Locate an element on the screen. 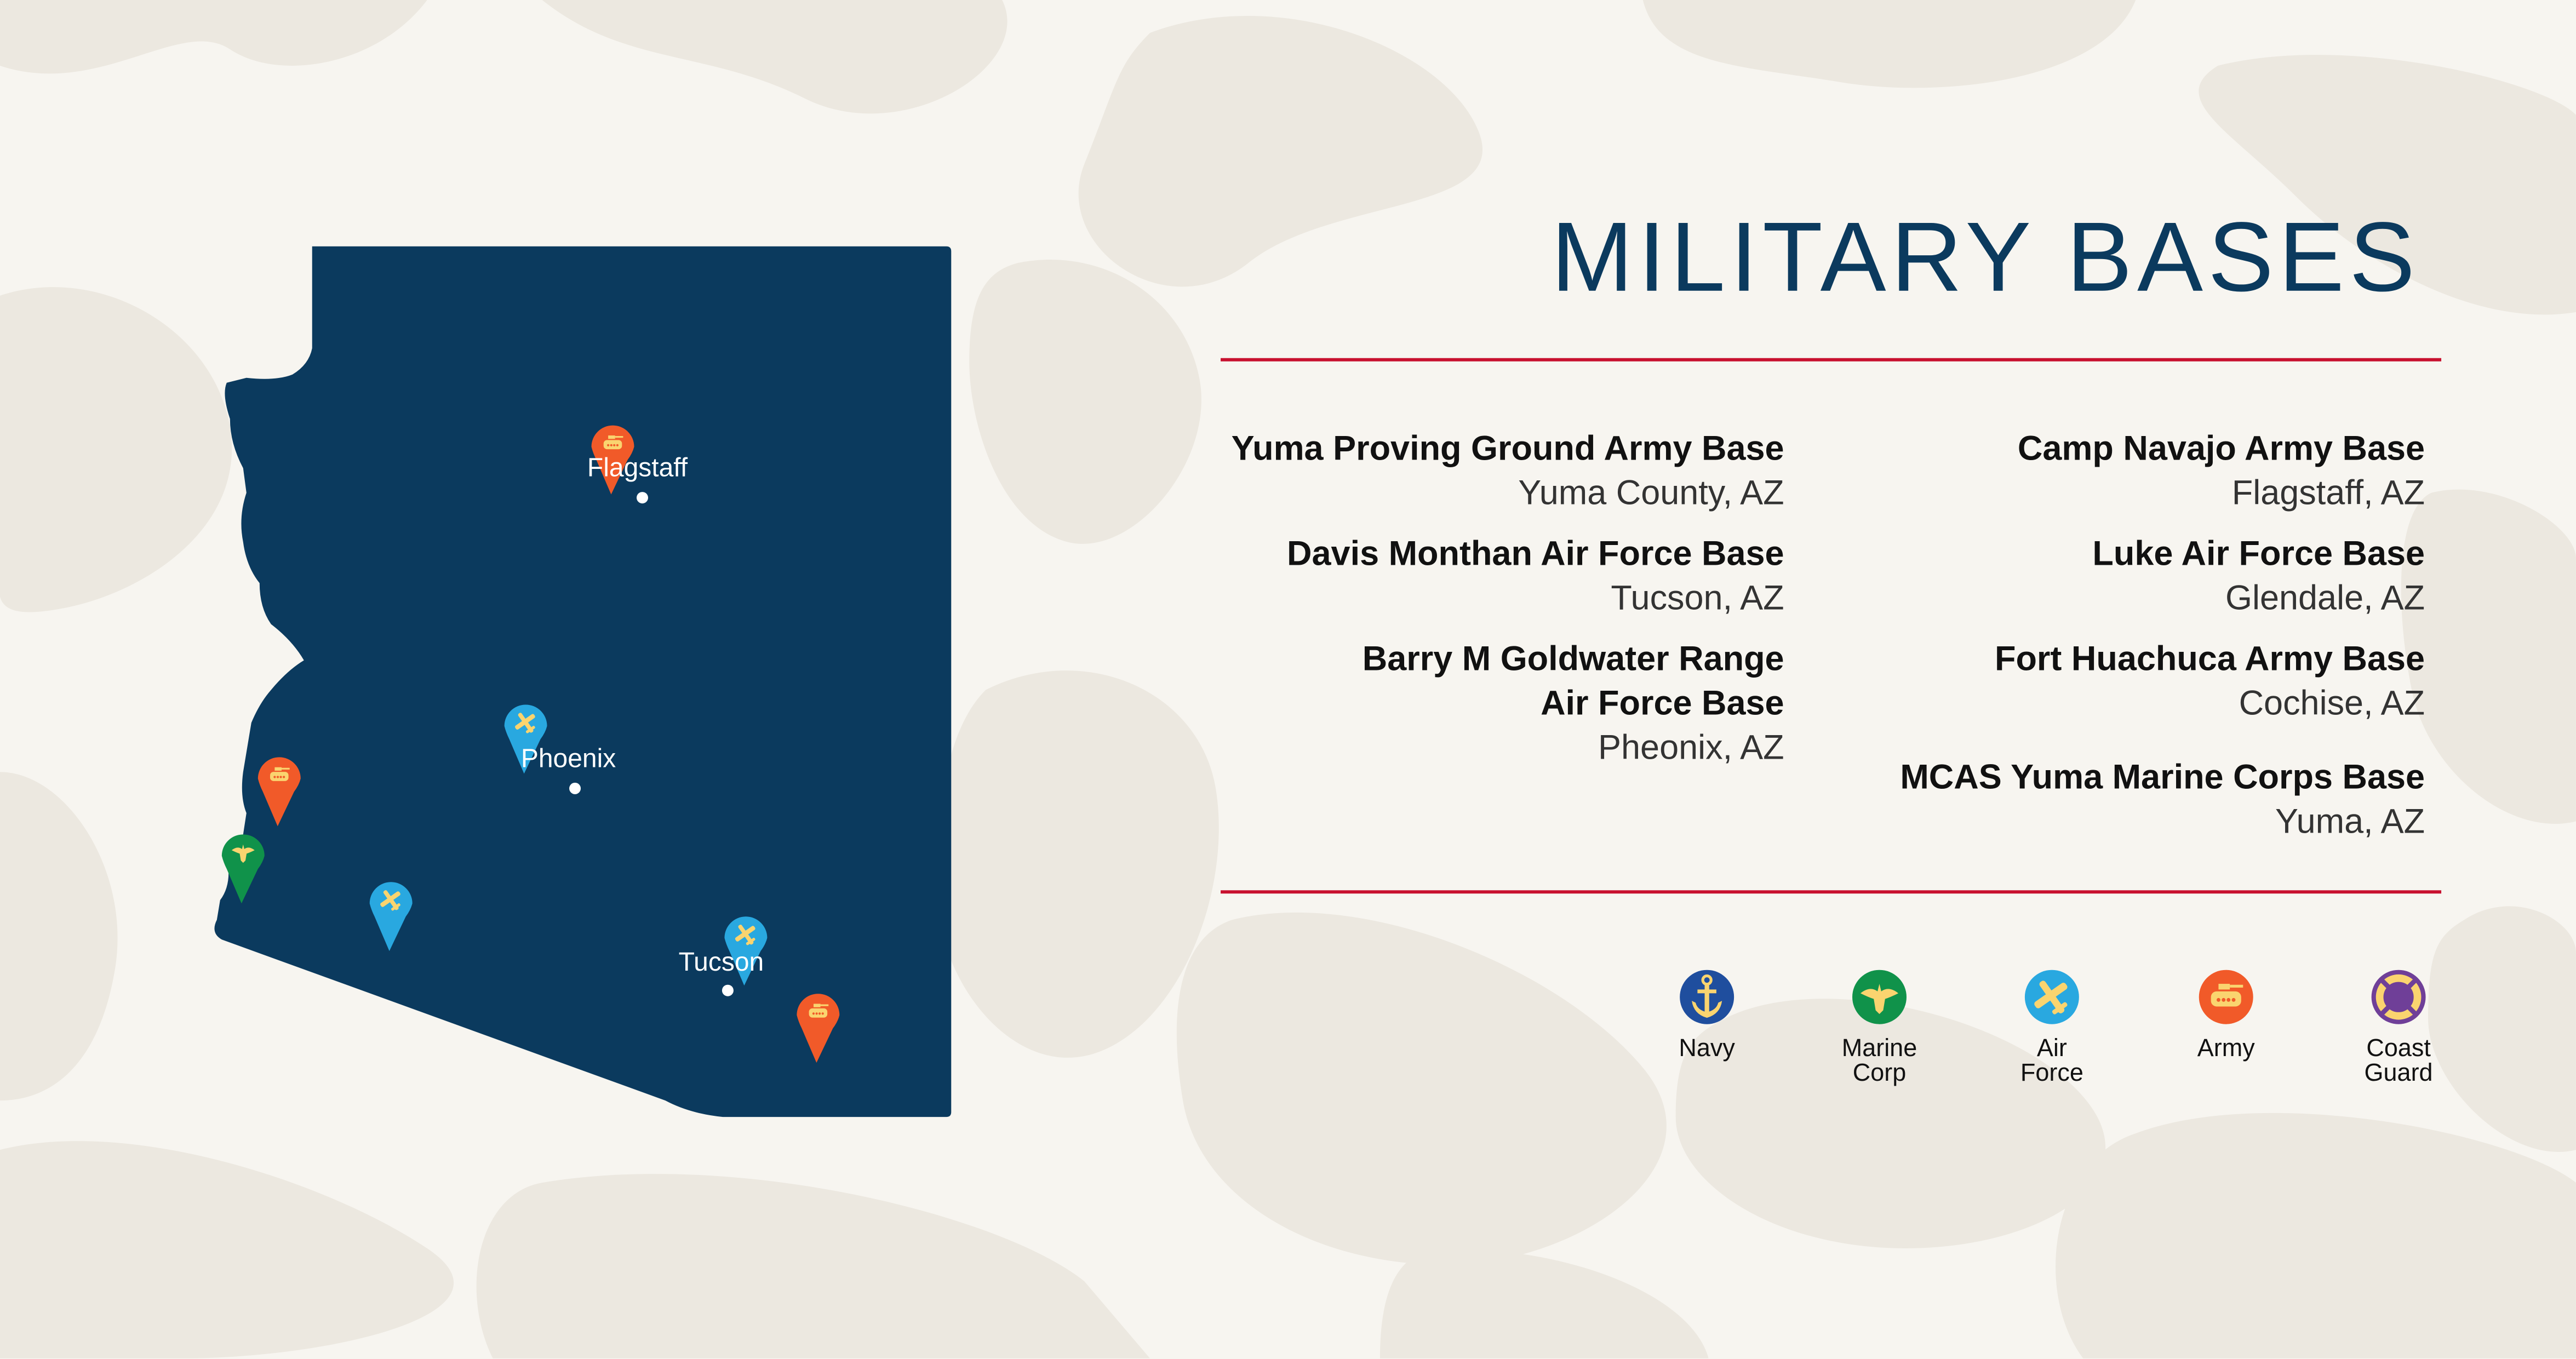 The image size is (2576, 1359). eagle-icon is located at coordinates (1879, 997).